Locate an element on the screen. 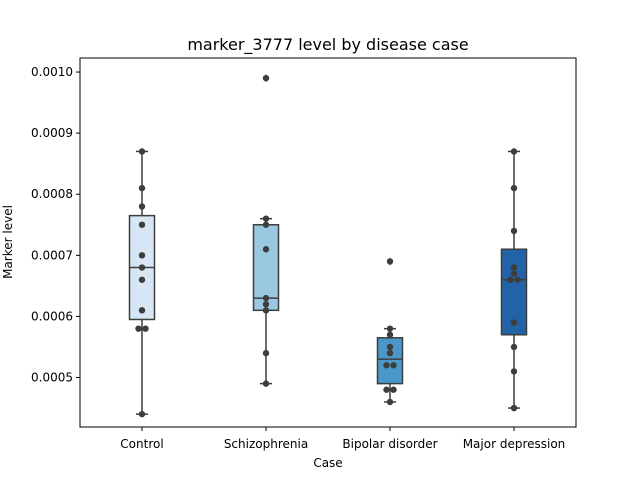 The height and width of the screenshot is (480, 640). x-tick-label: Schizophrenia is located at coordinates (266, 444).